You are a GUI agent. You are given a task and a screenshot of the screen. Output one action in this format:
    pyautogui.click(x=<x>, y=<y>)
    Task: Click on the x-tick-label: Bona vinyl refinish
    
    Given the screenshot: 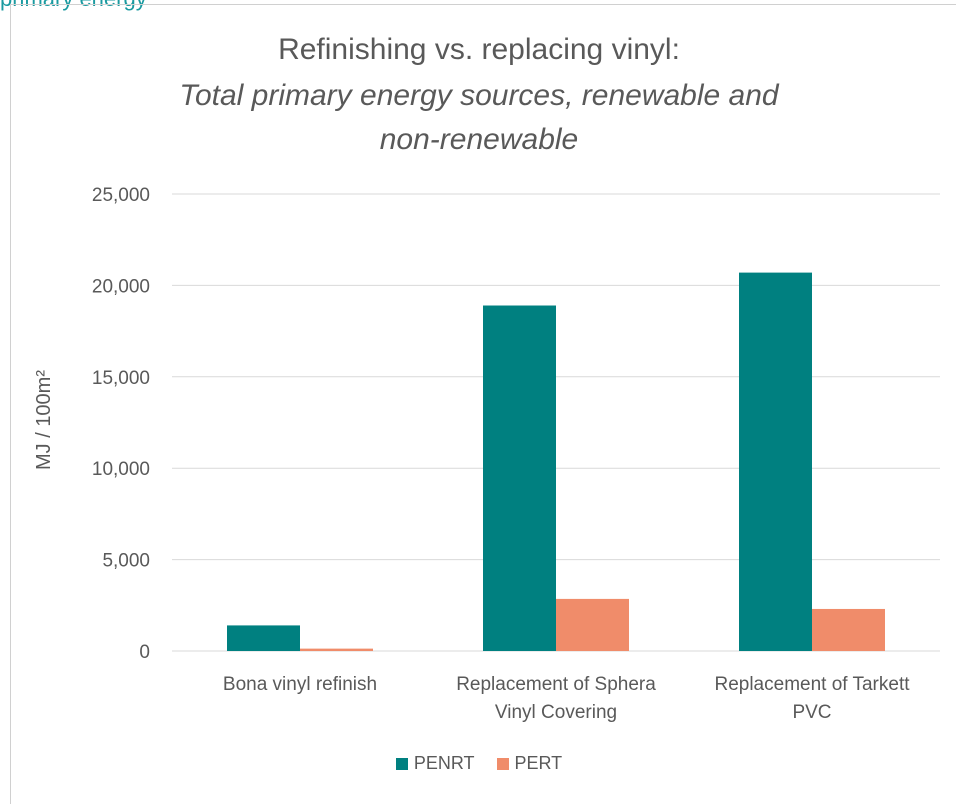 What is the action you would take?
    pyautogui.click(x=300, y=684)
    